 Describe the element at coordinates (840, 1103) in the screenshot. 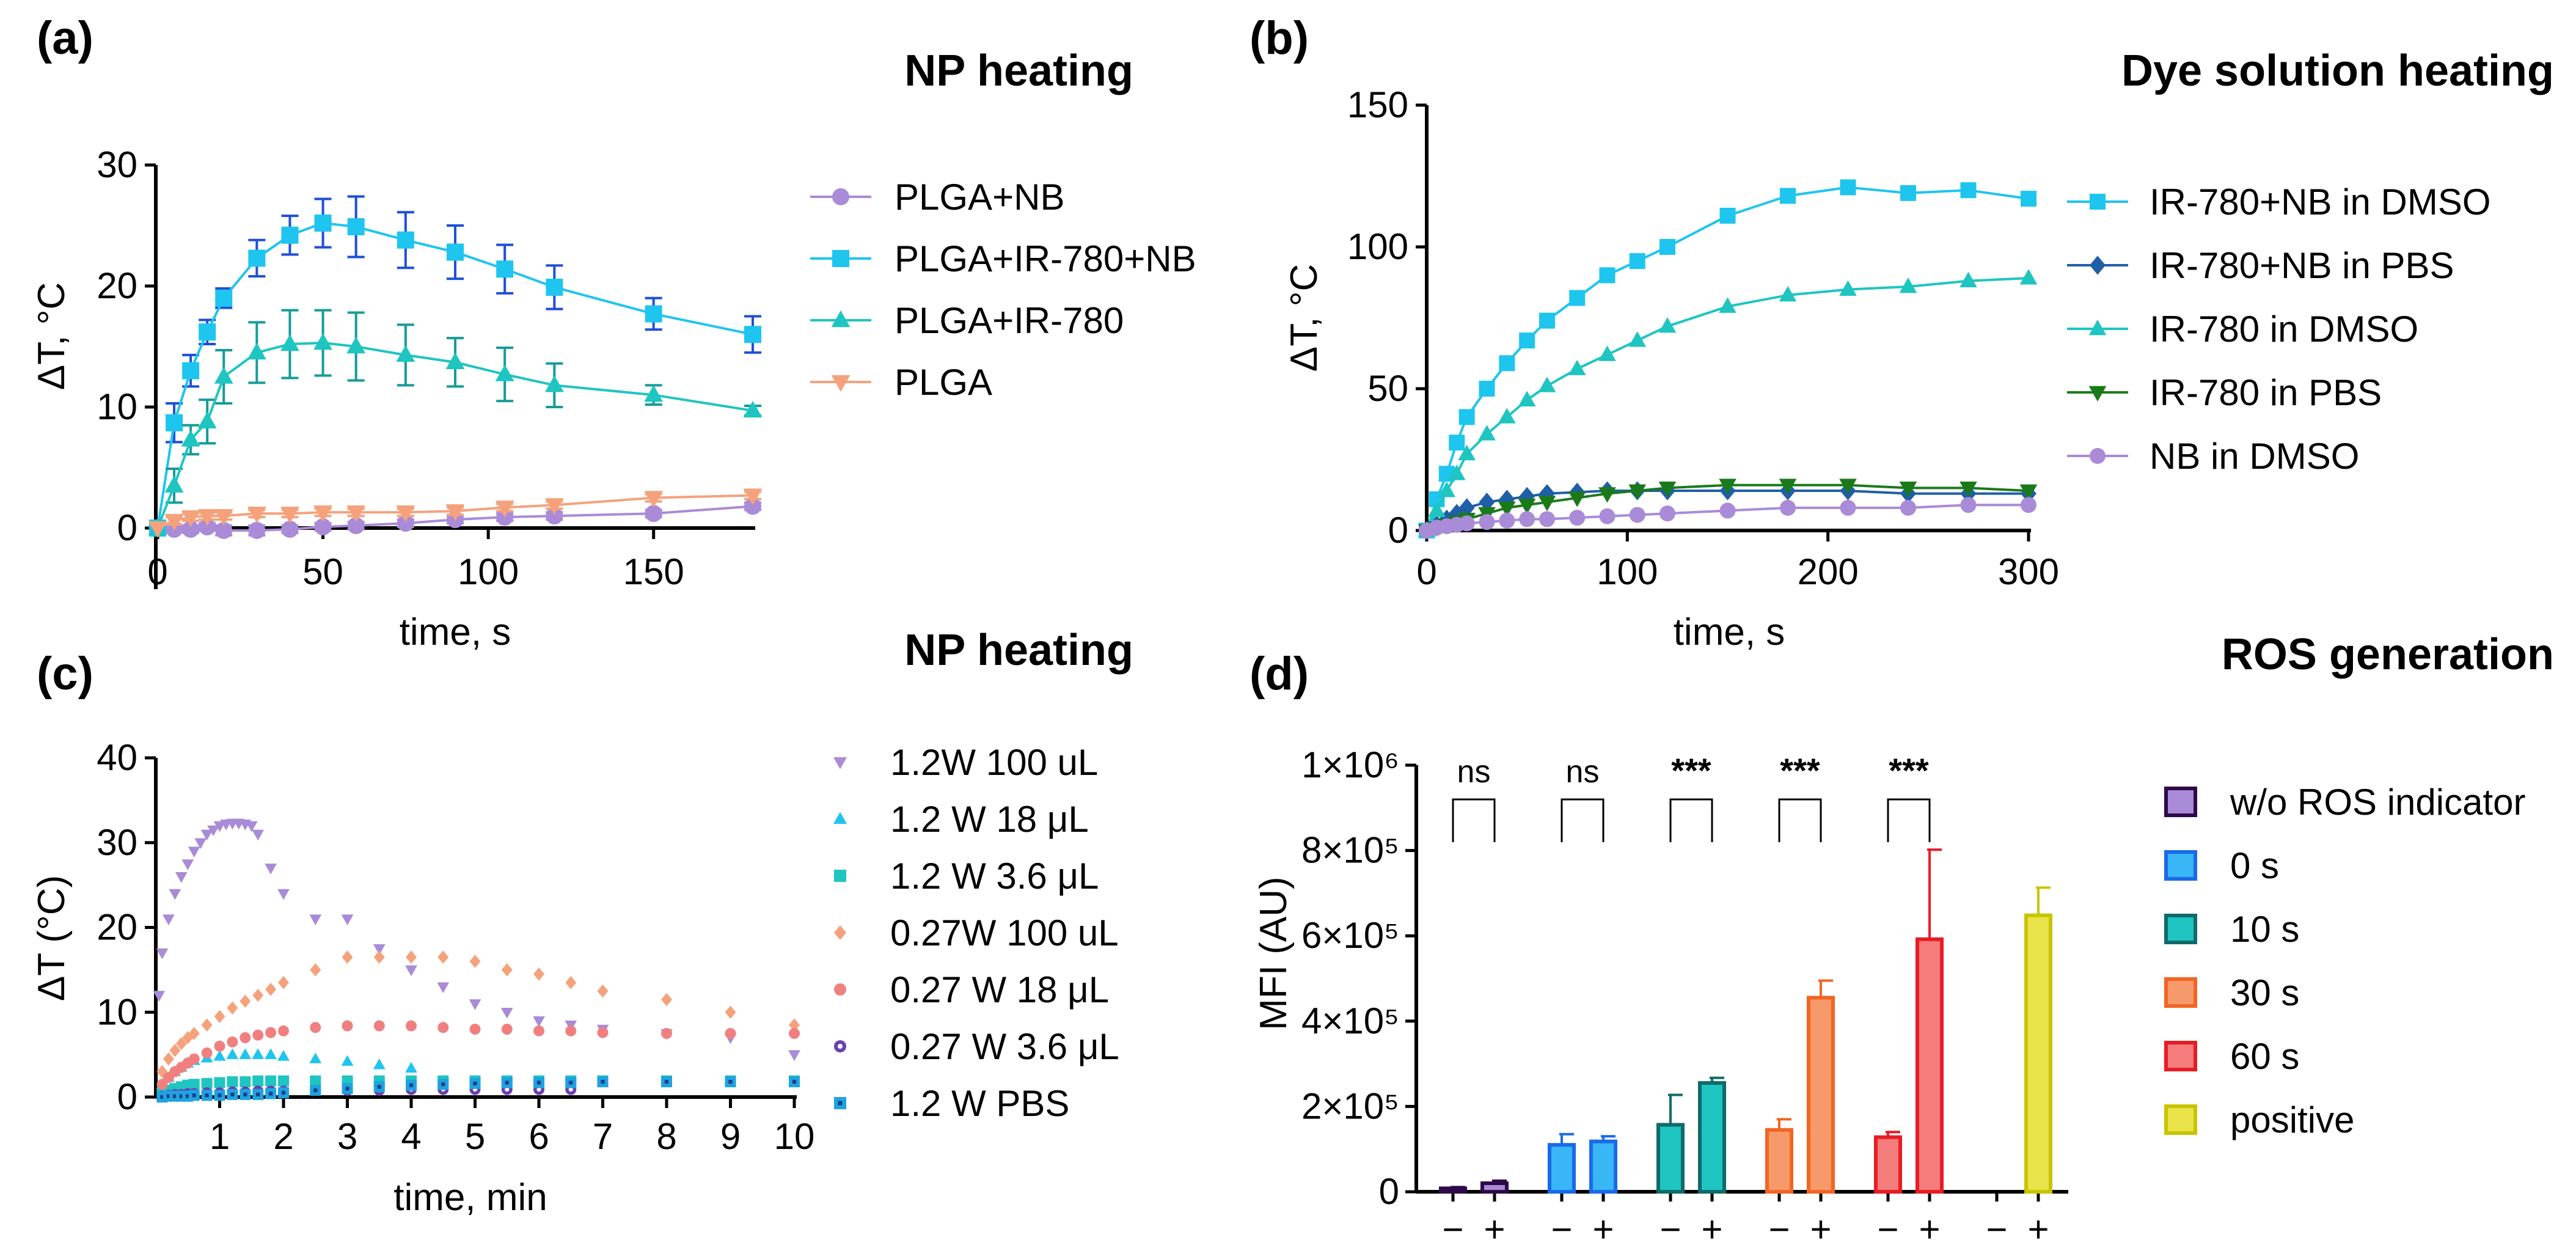

I see `legend-marker-dot` at that location.